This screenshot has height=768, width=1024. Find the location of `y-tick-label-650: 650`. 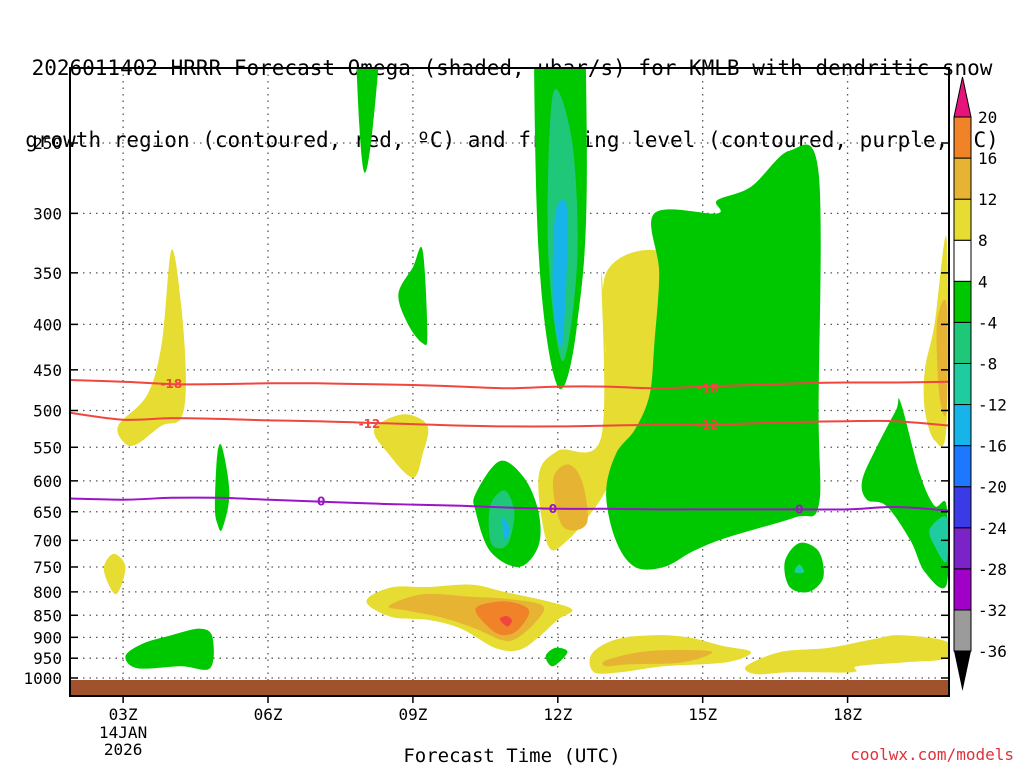

y-tick-label-650: 650 is located at coordinates (47, 512).